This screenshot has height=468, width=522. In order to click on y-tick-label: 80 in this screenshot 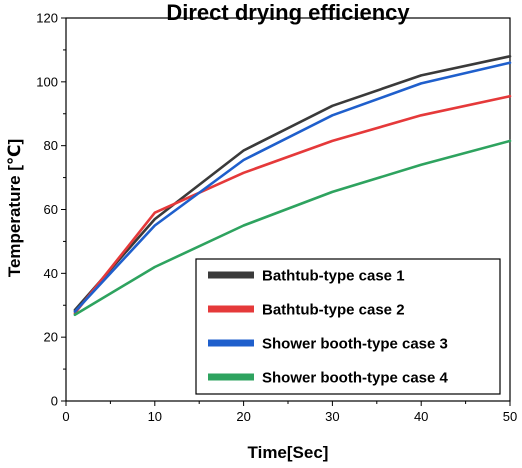, I will do `click(51, 145)`.